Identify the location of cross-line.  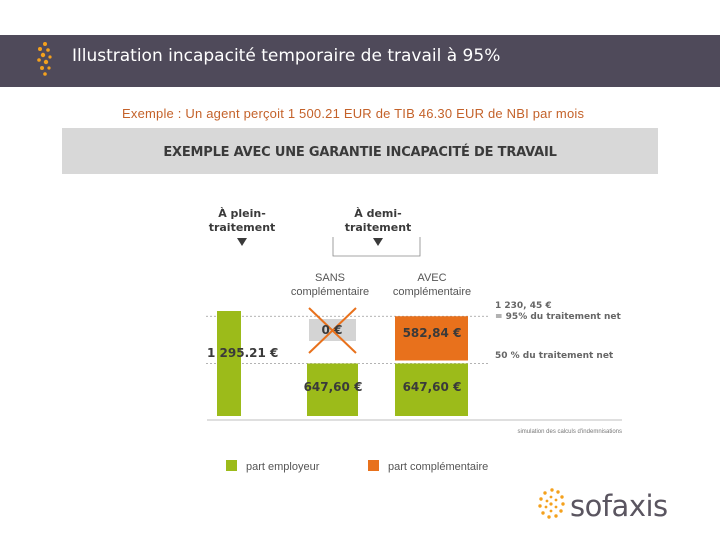
(332, 330).